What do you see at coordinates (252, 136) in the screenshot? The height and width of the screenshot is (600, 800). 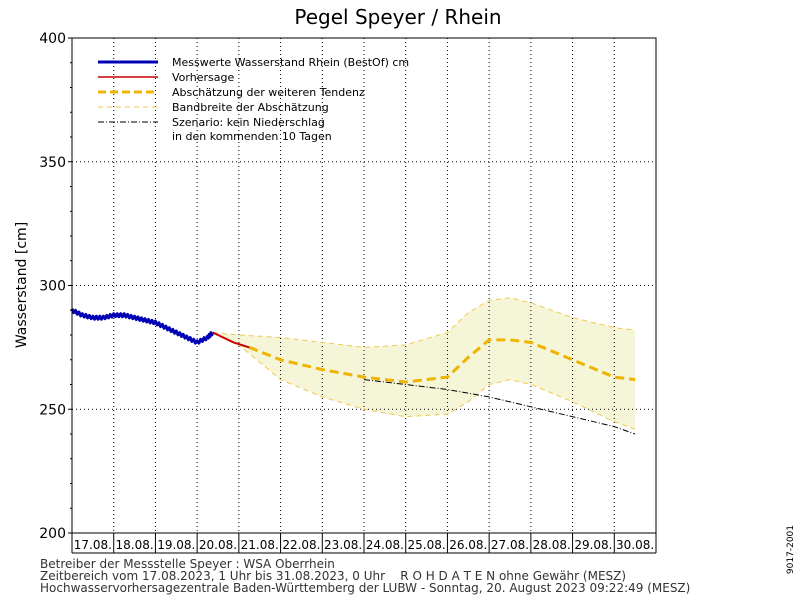 I see `legend-label-4-line2: in den kommenden 10 Tagen` at bounding box center [252, 136].